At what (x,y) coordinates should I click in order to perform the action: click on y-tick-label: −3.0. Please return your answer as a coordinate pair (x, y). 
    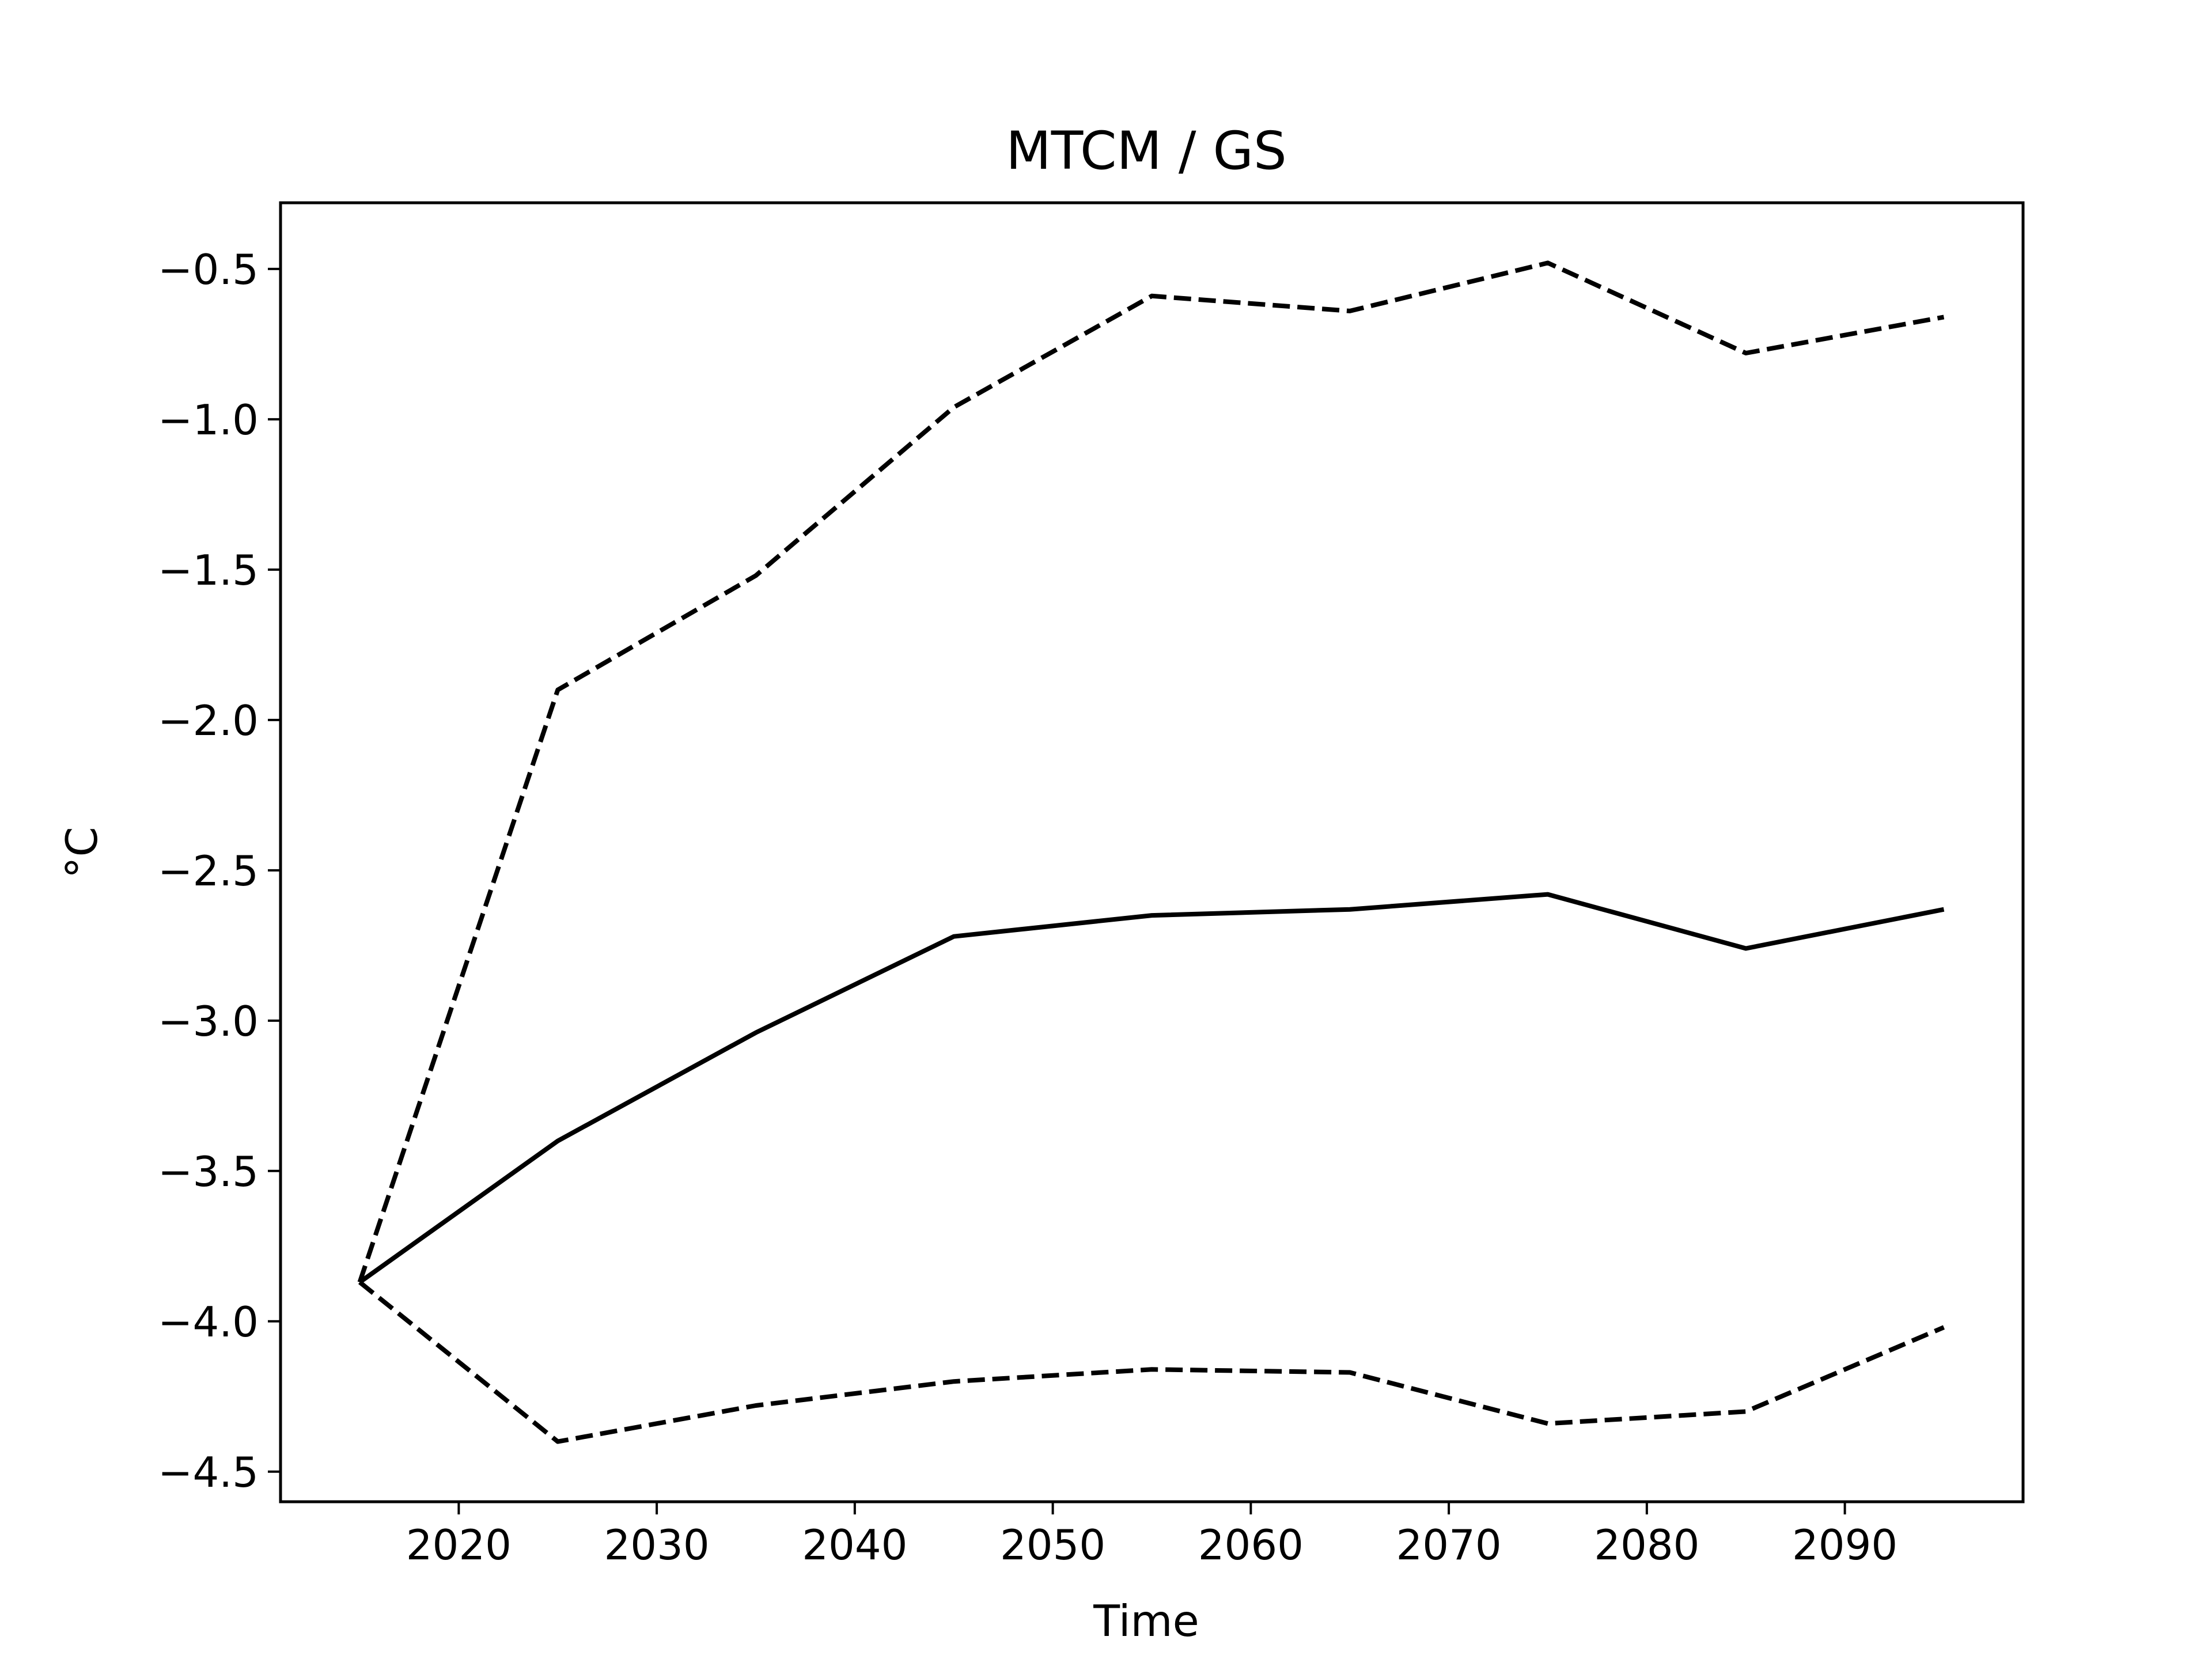
    Looking at the image, I should click on (208, 1021).